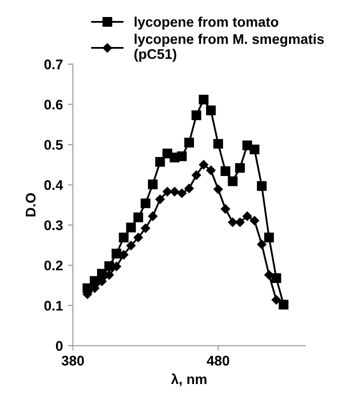  Describe the element at coordinates (53, 65) in the screenshot. I see `y-tick-label: 0.7` at that location.